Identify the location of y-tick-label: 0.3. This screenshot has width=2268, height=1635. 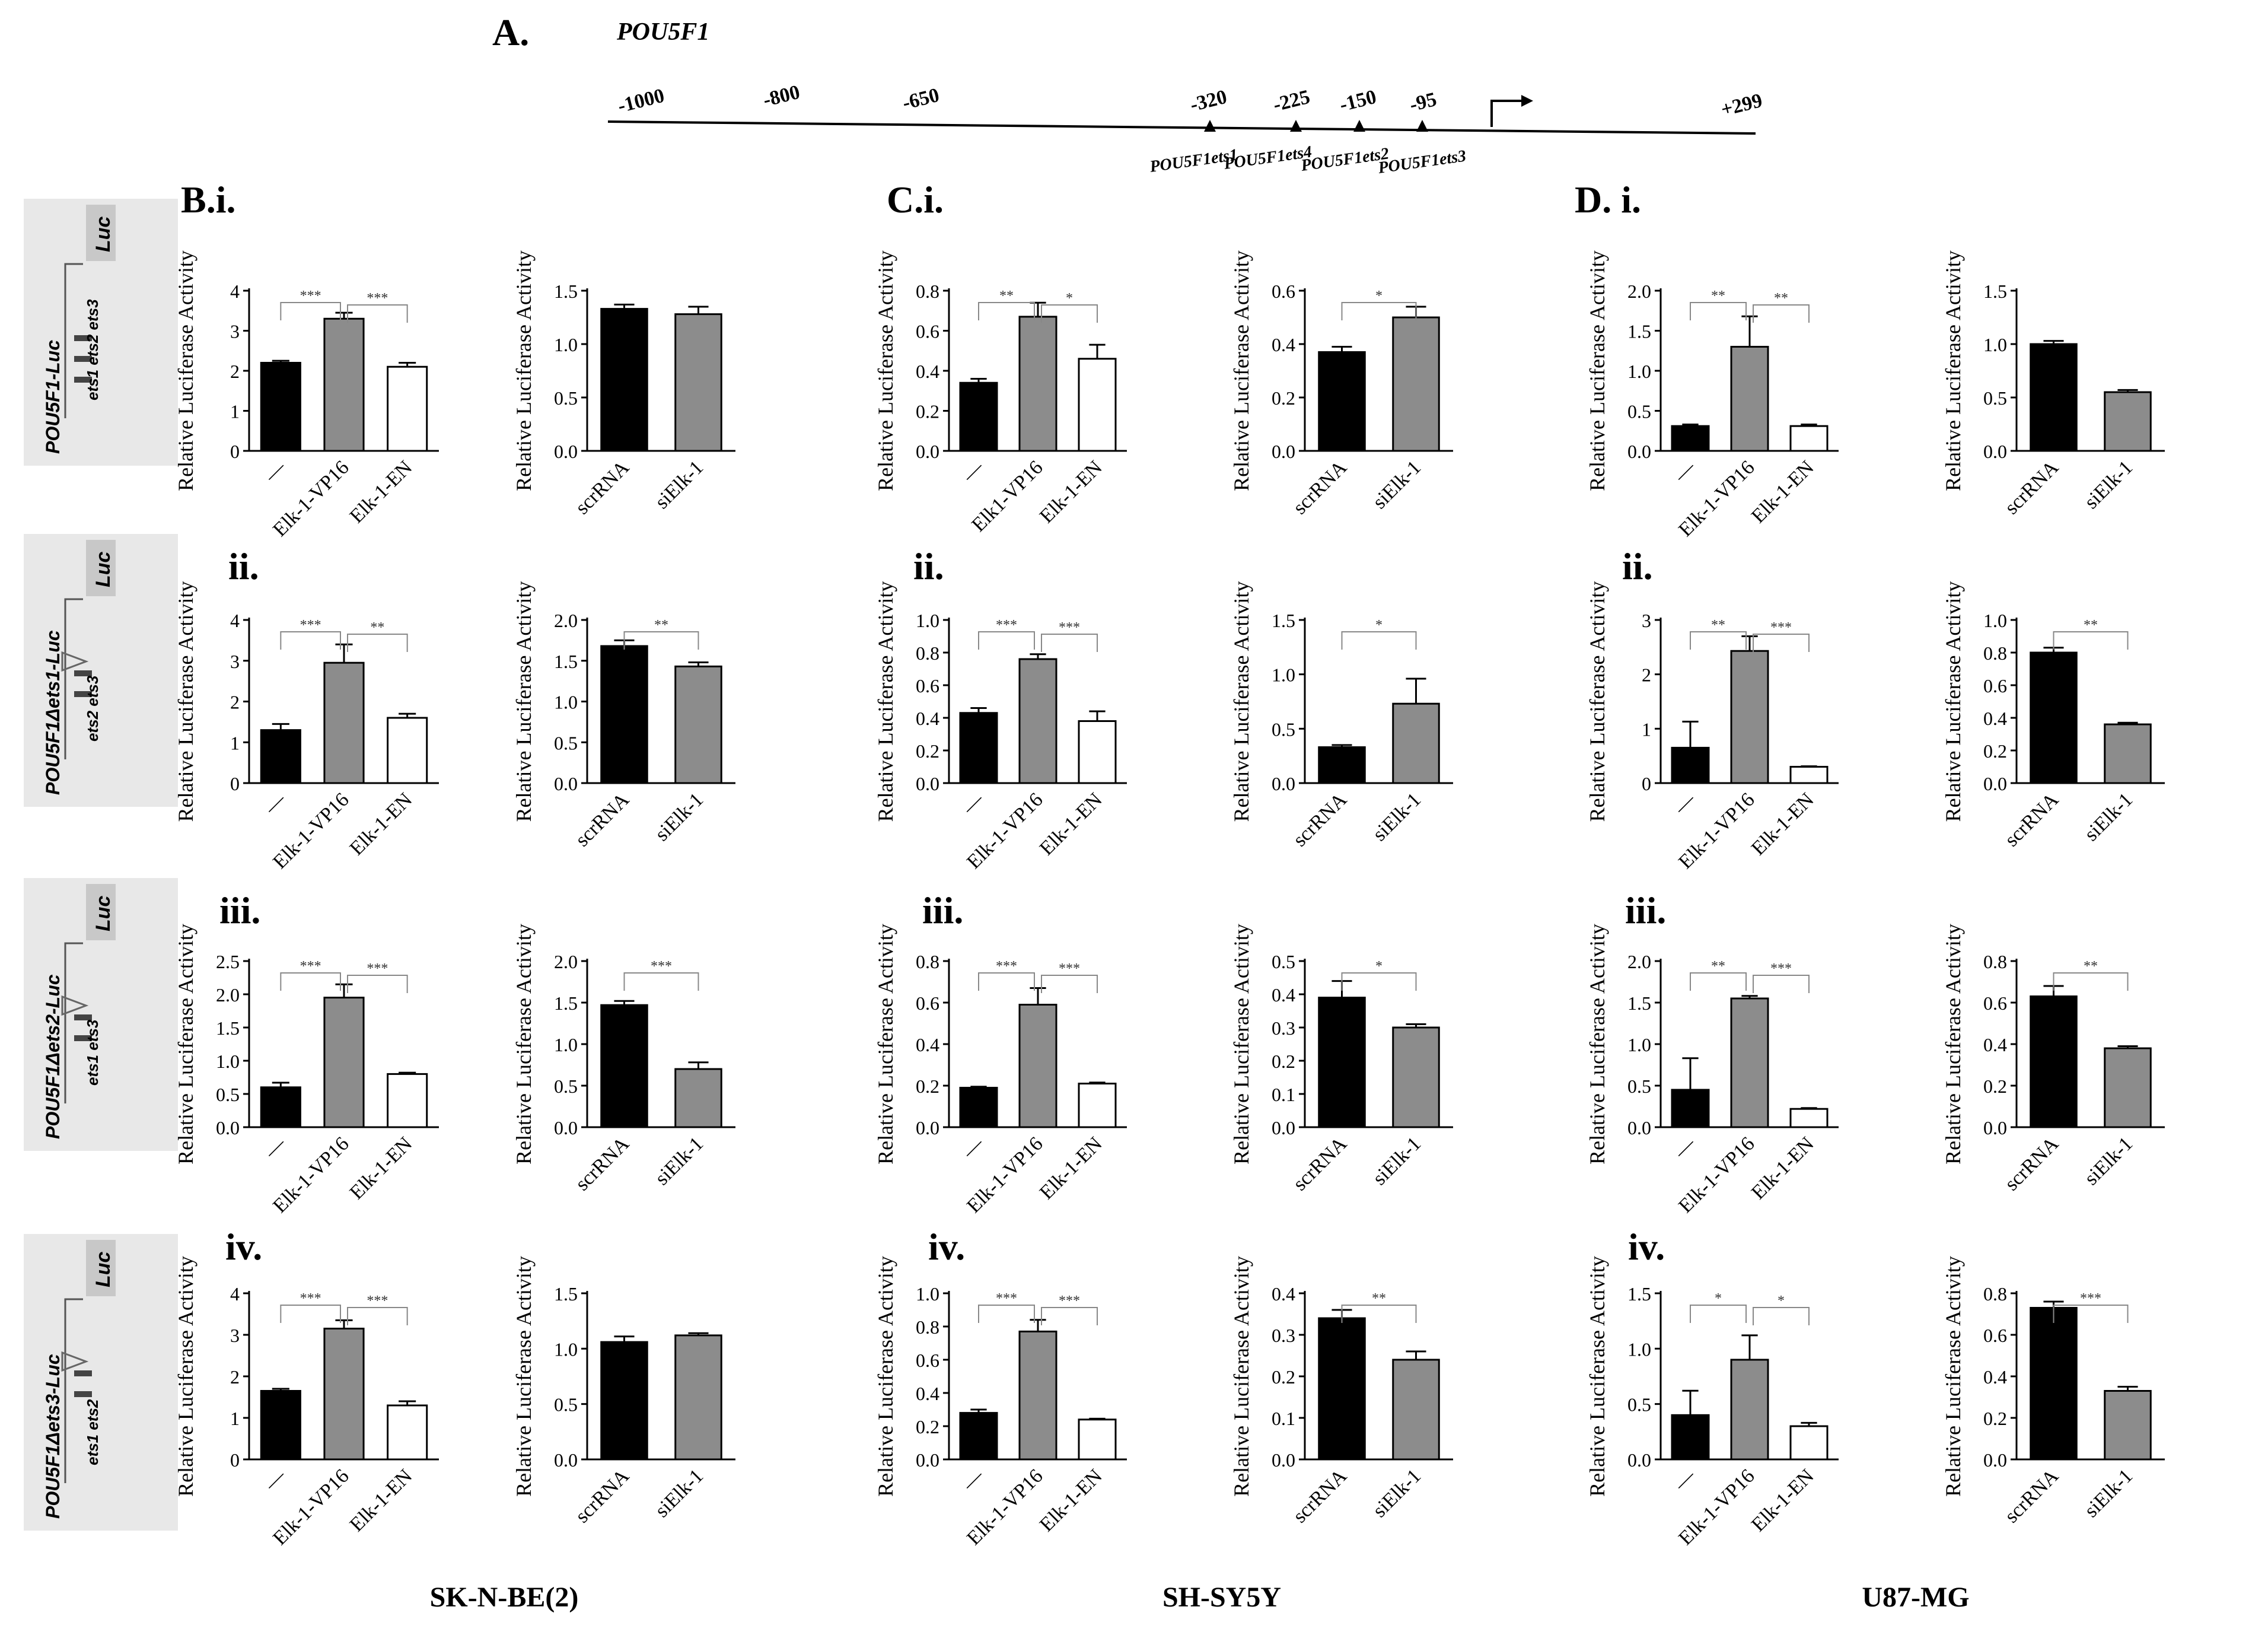
(1283, 1028).